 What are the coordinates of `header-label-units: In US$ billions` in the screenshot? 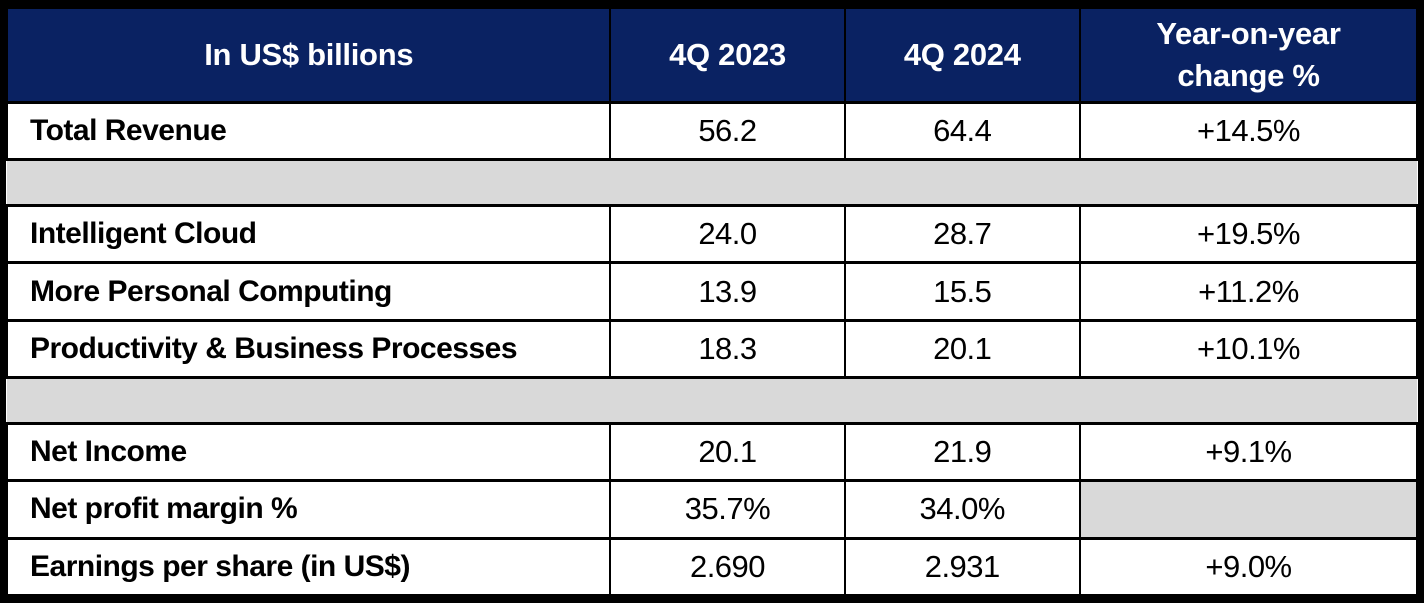 It's located at (309, 55).